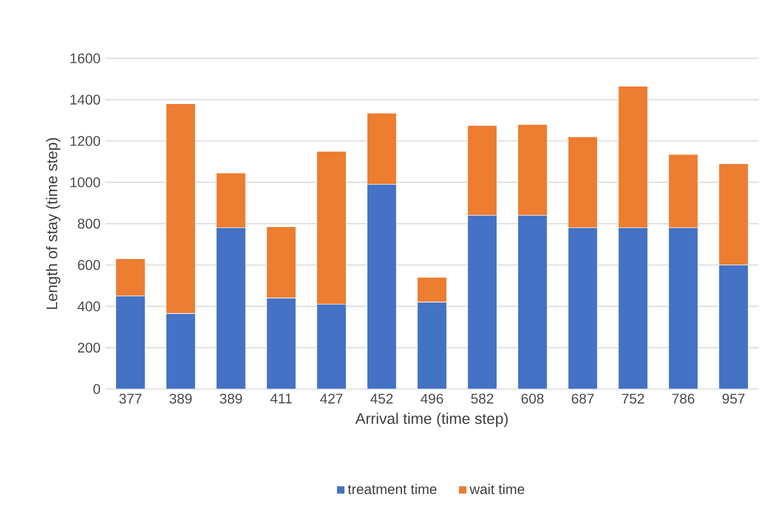  What do you see at coordinates (130, 399) in the screenshot?
I see `x-tick-label: 377` at bounding box center [130, 399].